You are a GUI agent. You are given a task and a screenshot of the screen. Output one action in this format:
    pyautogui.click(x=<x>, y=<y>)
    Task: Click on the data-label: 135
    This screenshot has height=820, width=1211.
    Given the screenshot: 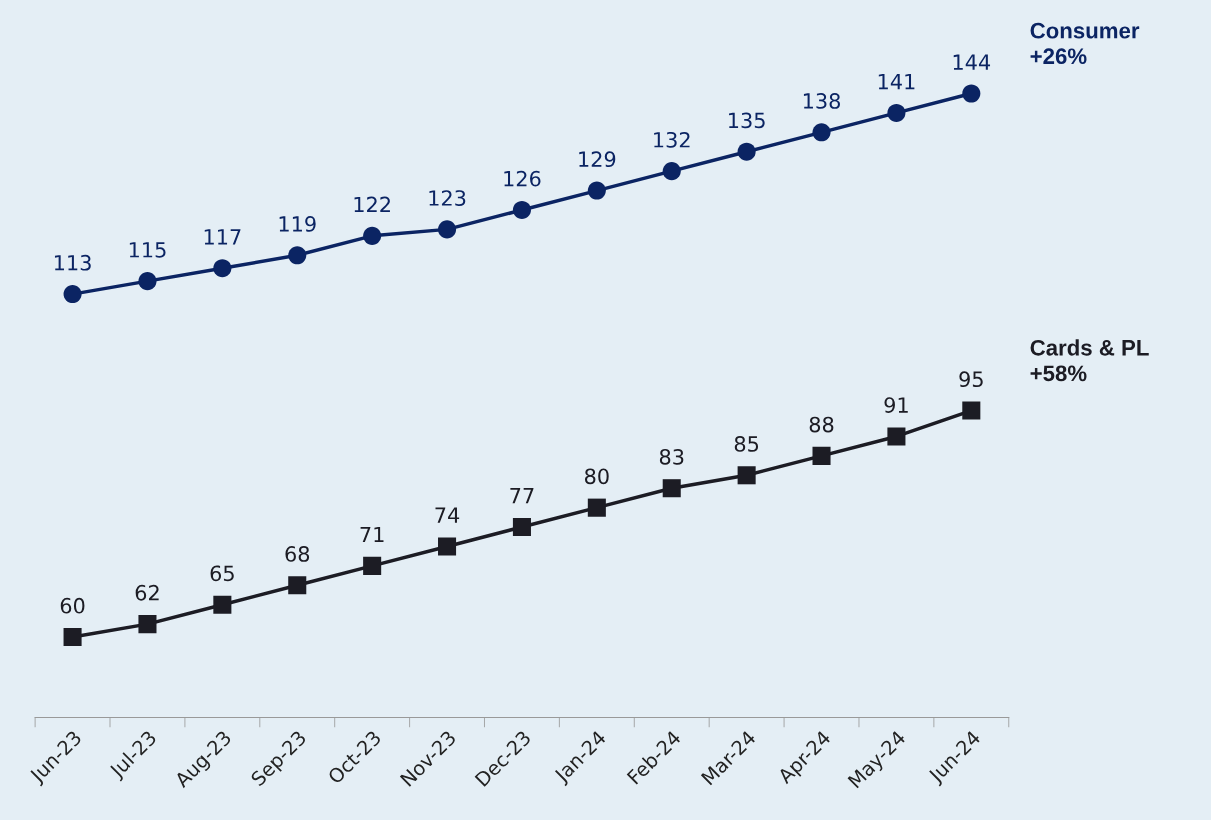 What is the action you would take?
    pyautogui.click(x=747, y=120)
    